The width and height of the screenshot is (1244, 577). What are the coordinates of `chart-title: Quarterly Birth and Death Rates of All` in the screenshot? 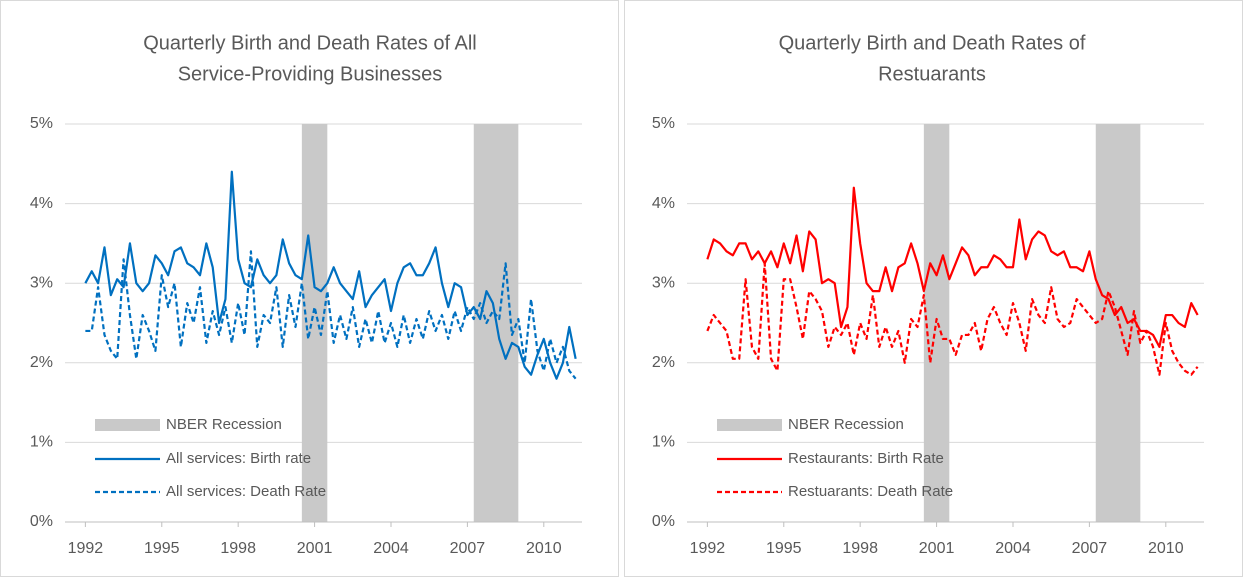 It's located at (310, 43).